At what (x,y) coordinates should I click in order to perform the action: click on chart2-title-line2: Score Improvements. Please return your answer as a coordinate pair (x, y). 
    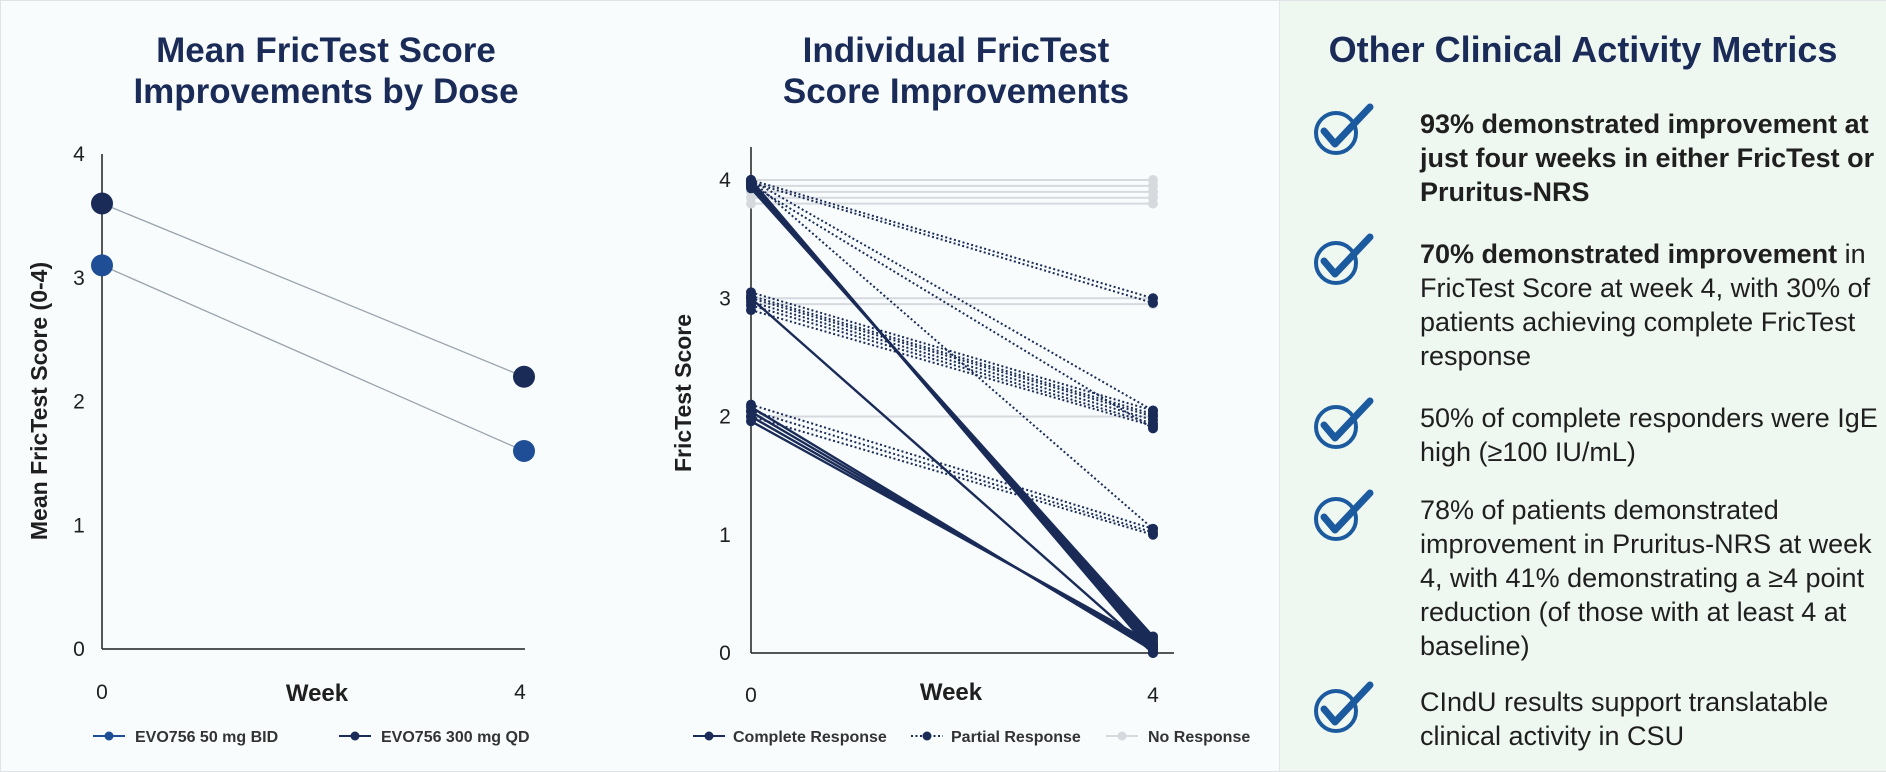
    Looking at the image, I should click on (956, 91).